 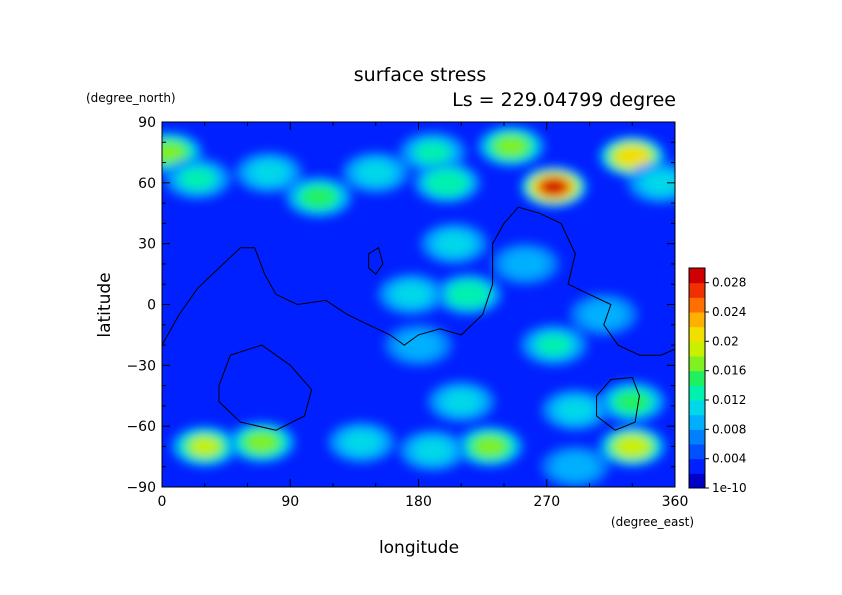 I want to click on x-tick-label: 360, so click(x=675, y=502).